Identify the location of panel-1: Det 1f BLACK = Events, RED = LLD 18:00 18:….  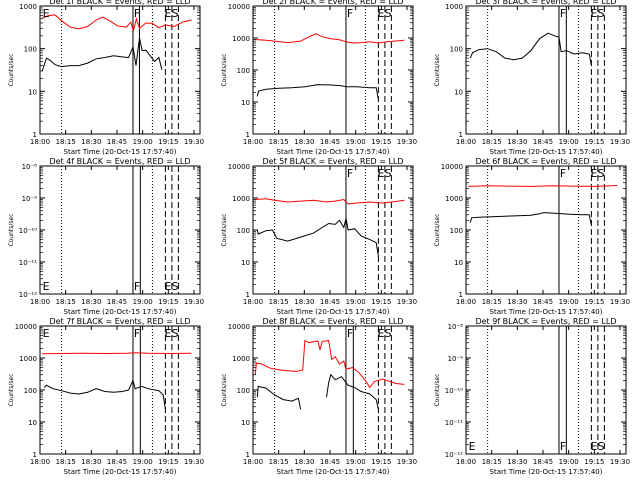
(106, 78).